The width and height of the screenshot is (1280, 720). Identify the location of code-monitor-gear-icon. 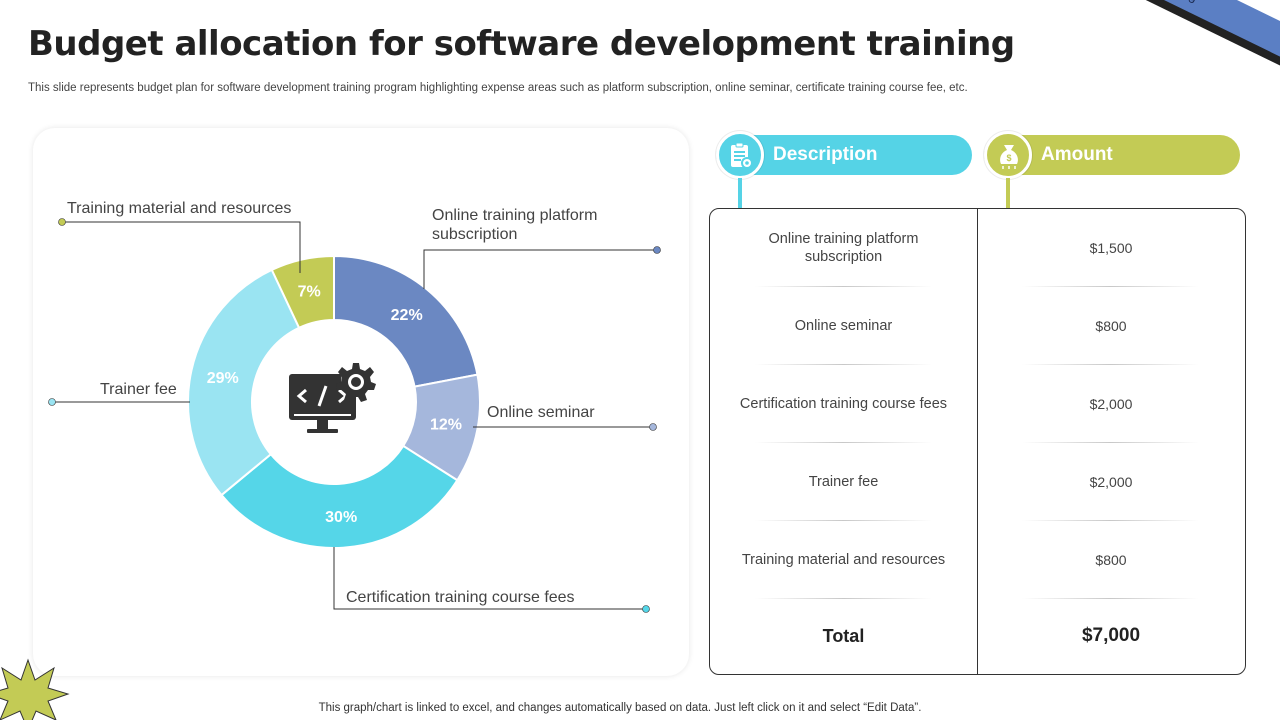
(332, 398).